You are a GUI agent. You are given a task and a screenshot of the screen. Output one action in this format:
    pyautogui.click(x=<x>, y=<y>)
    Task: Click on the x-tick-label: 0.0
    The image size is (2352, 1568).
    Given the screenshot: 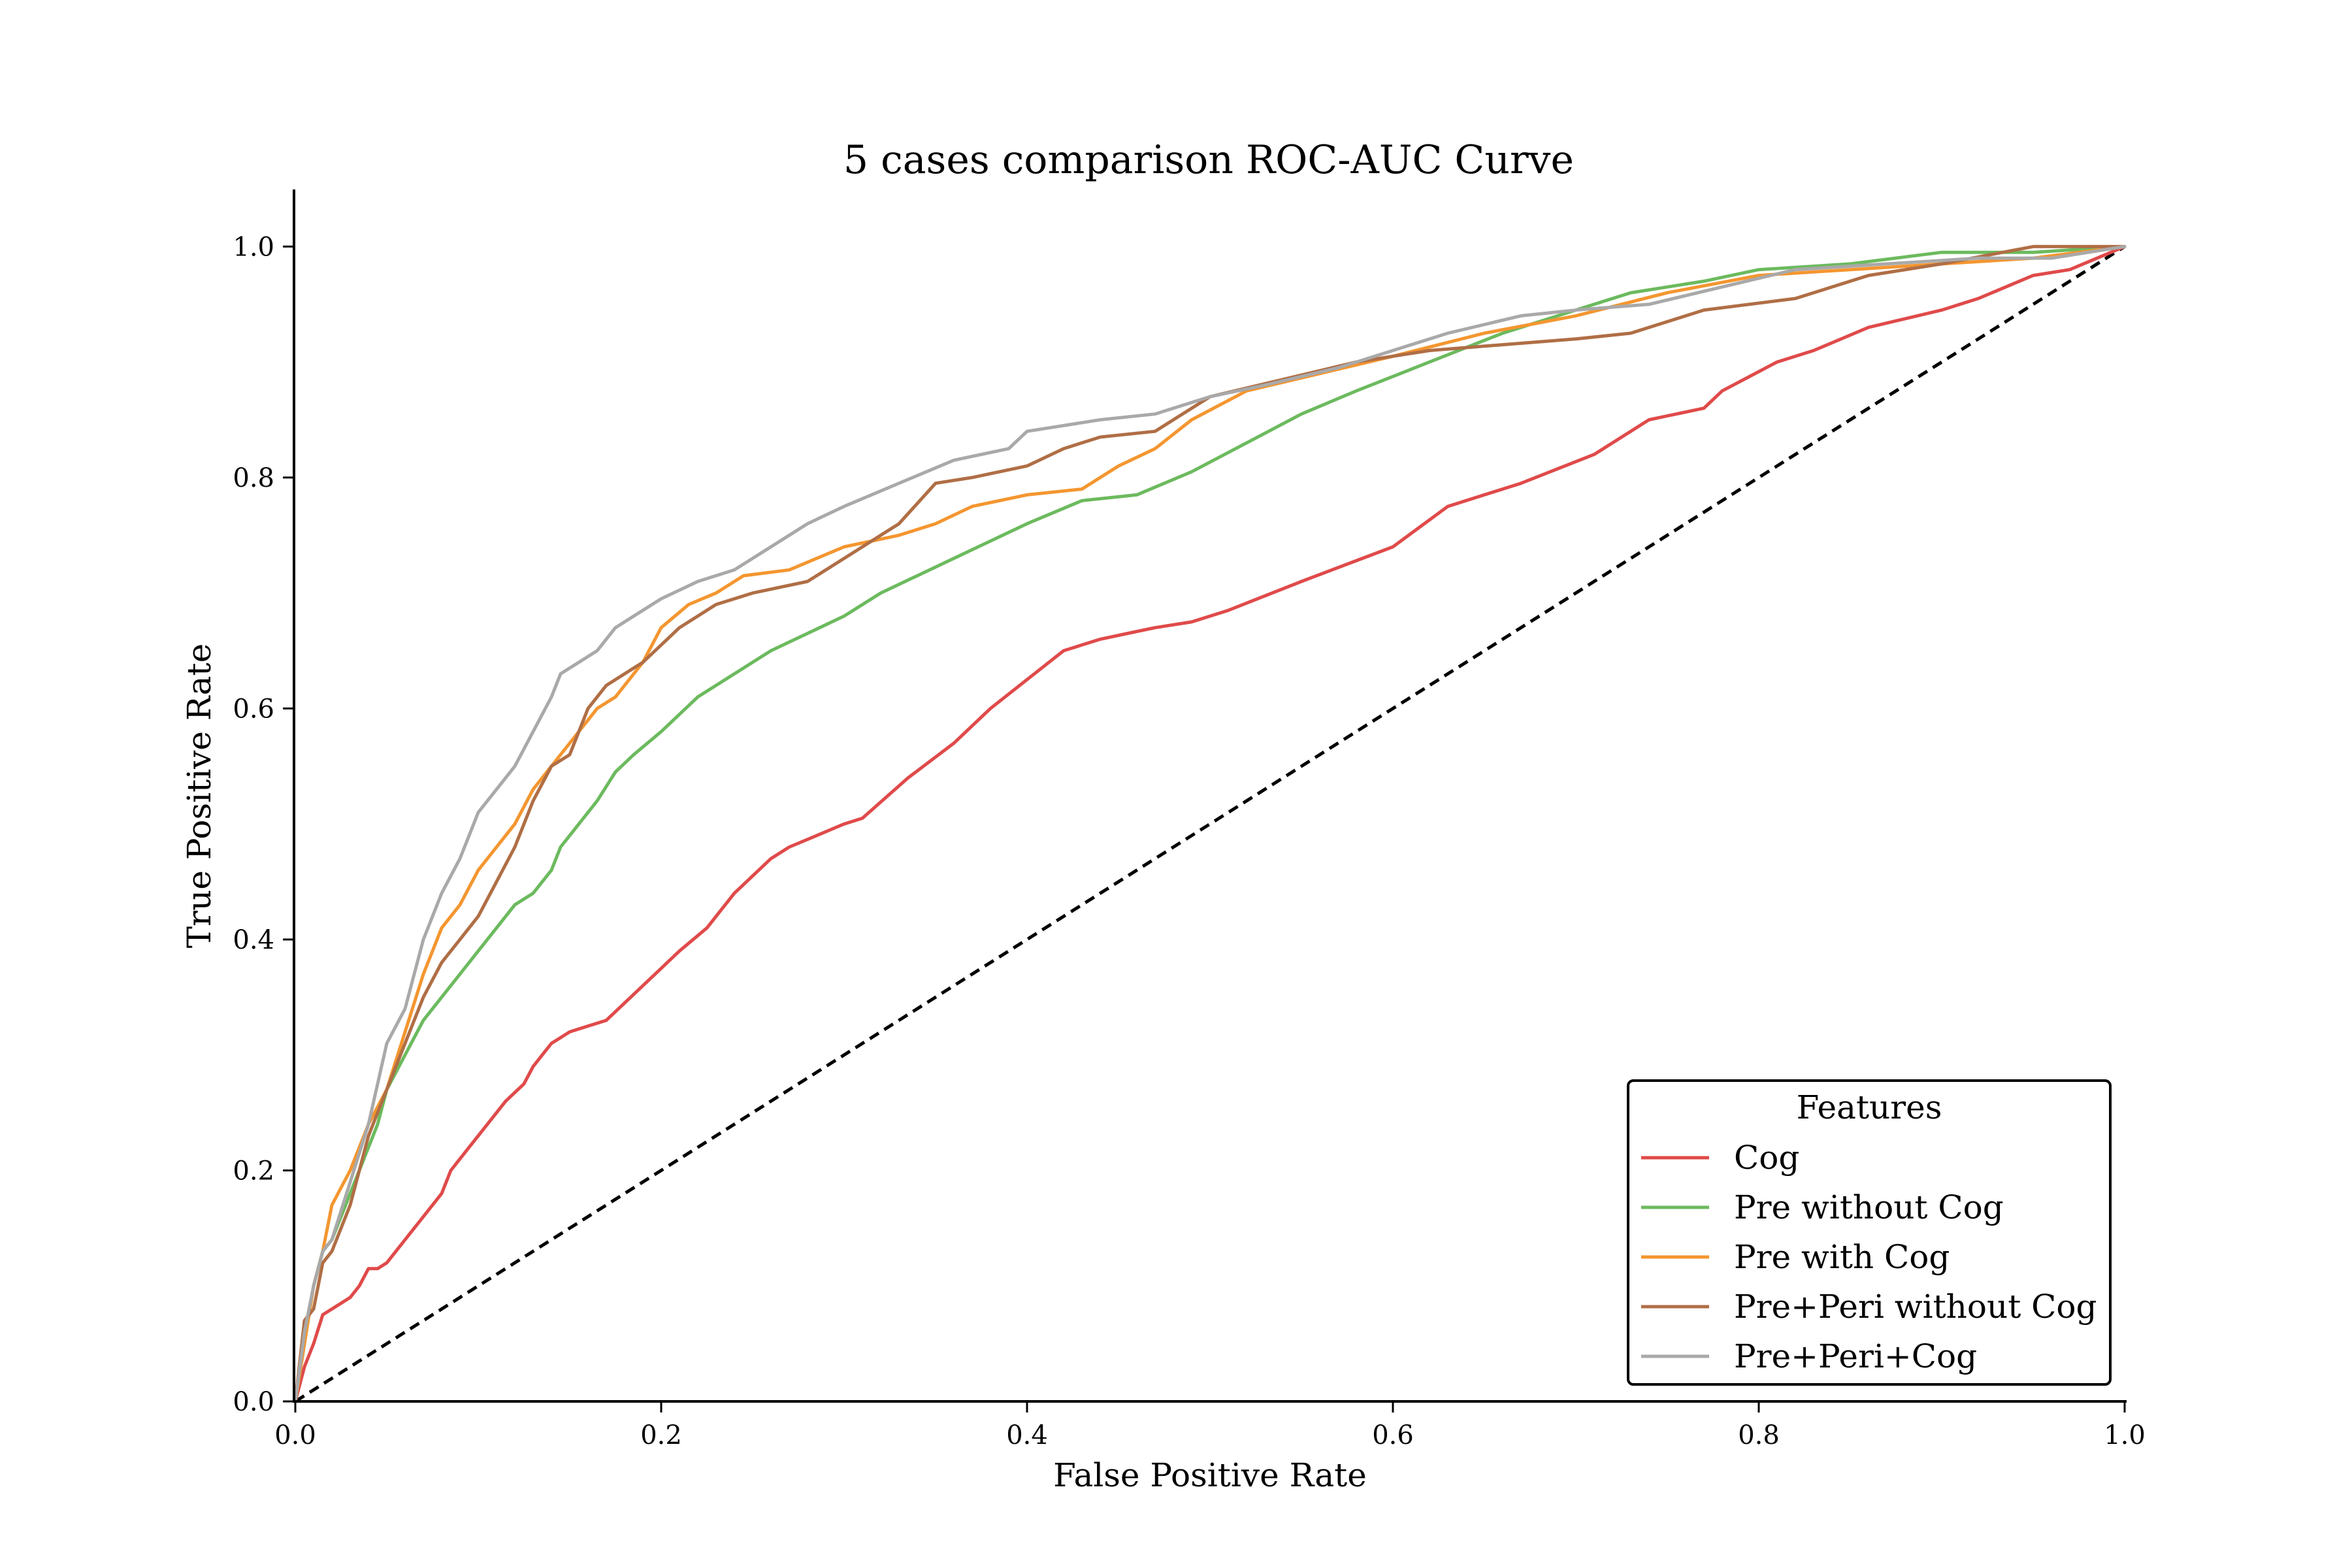 What is the action you would take?
    pyautogui.click(x=295, y=1435)
    